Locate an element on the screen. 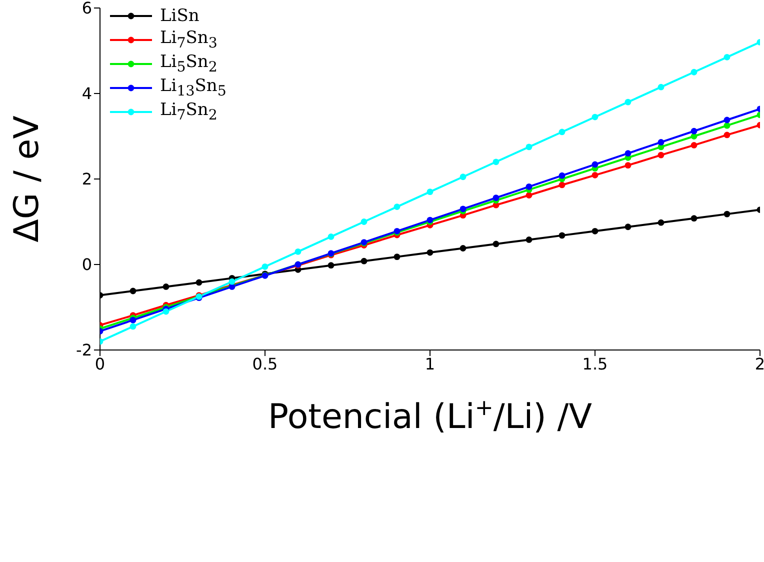 The image size is (764, 562). legend-label: Li$_{7}$Sn$_{3}$ is located at coordinates (189, 40).